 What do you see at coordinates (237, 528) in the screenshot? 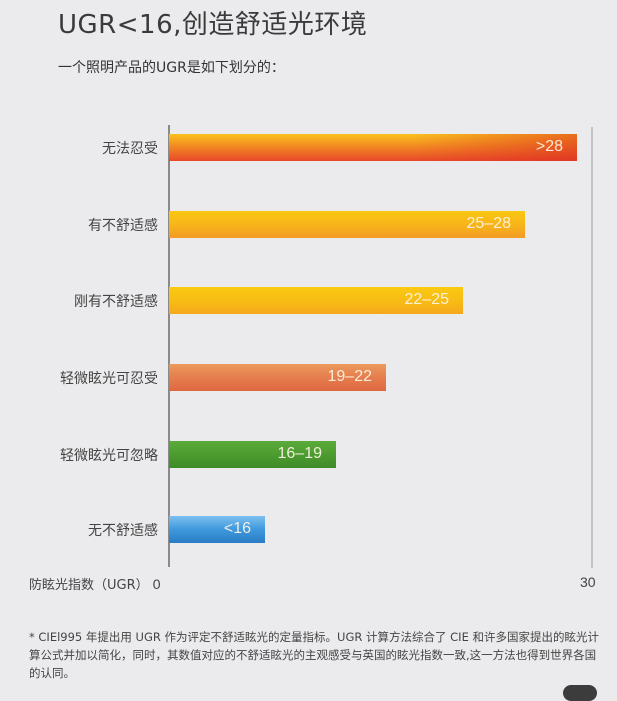
I see `bar-value-label: <16` at bounding box center [237, 528].